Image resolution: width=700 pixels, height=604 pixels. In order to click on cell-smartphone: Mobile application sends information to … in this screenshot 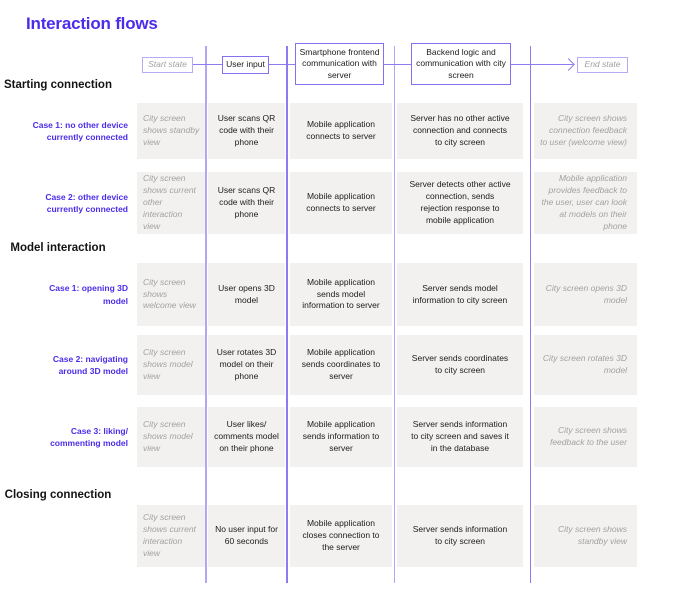, I will do `click(341, 437)`.